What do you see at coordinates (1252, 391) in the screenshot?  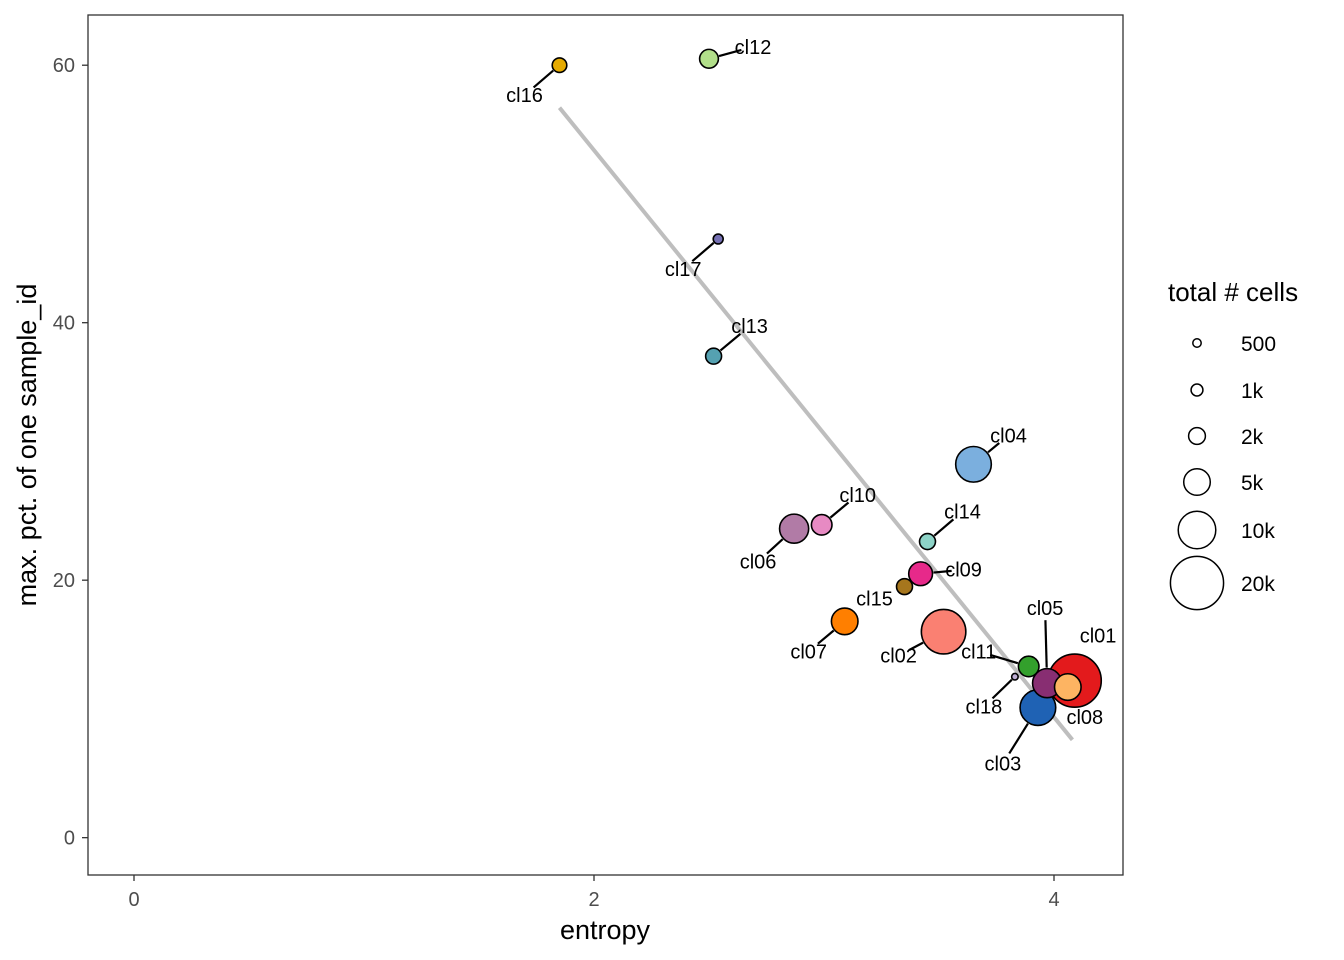 I see `legend-label-1k: 1k` at bounding box center [1252, 391].